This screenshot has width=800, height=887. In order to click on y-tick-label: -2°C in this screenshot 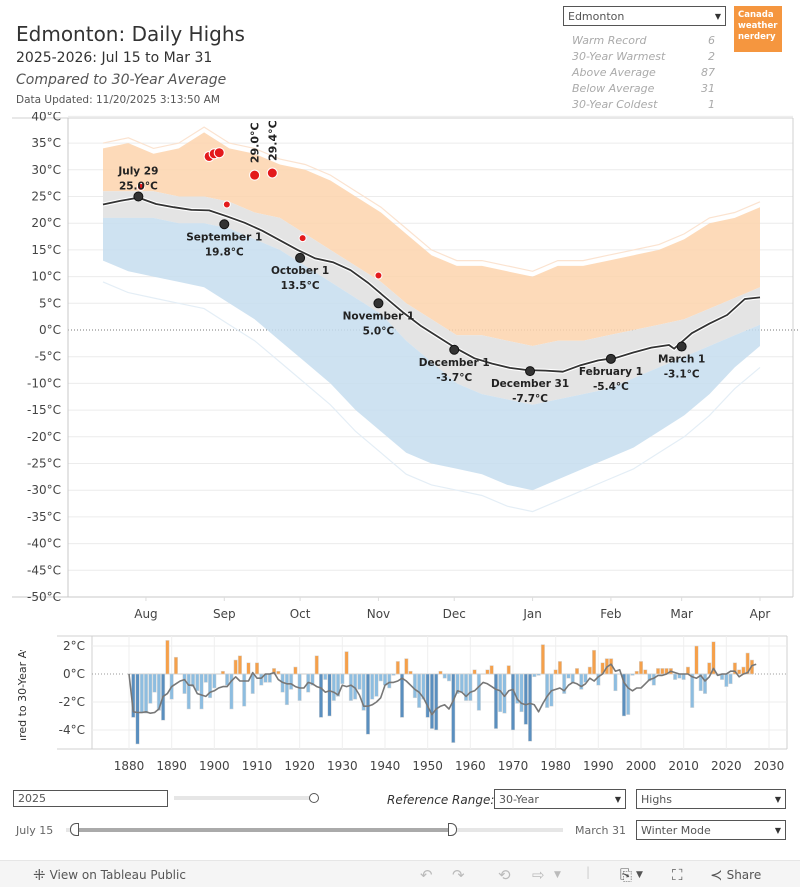, I will do `click(72, 702)`.